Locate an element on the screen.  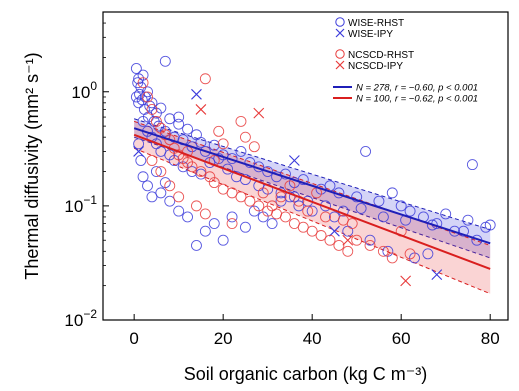
x-axis-label: Soil organic carbon (kg C m⁻³) is located at coordinates (306, 374).